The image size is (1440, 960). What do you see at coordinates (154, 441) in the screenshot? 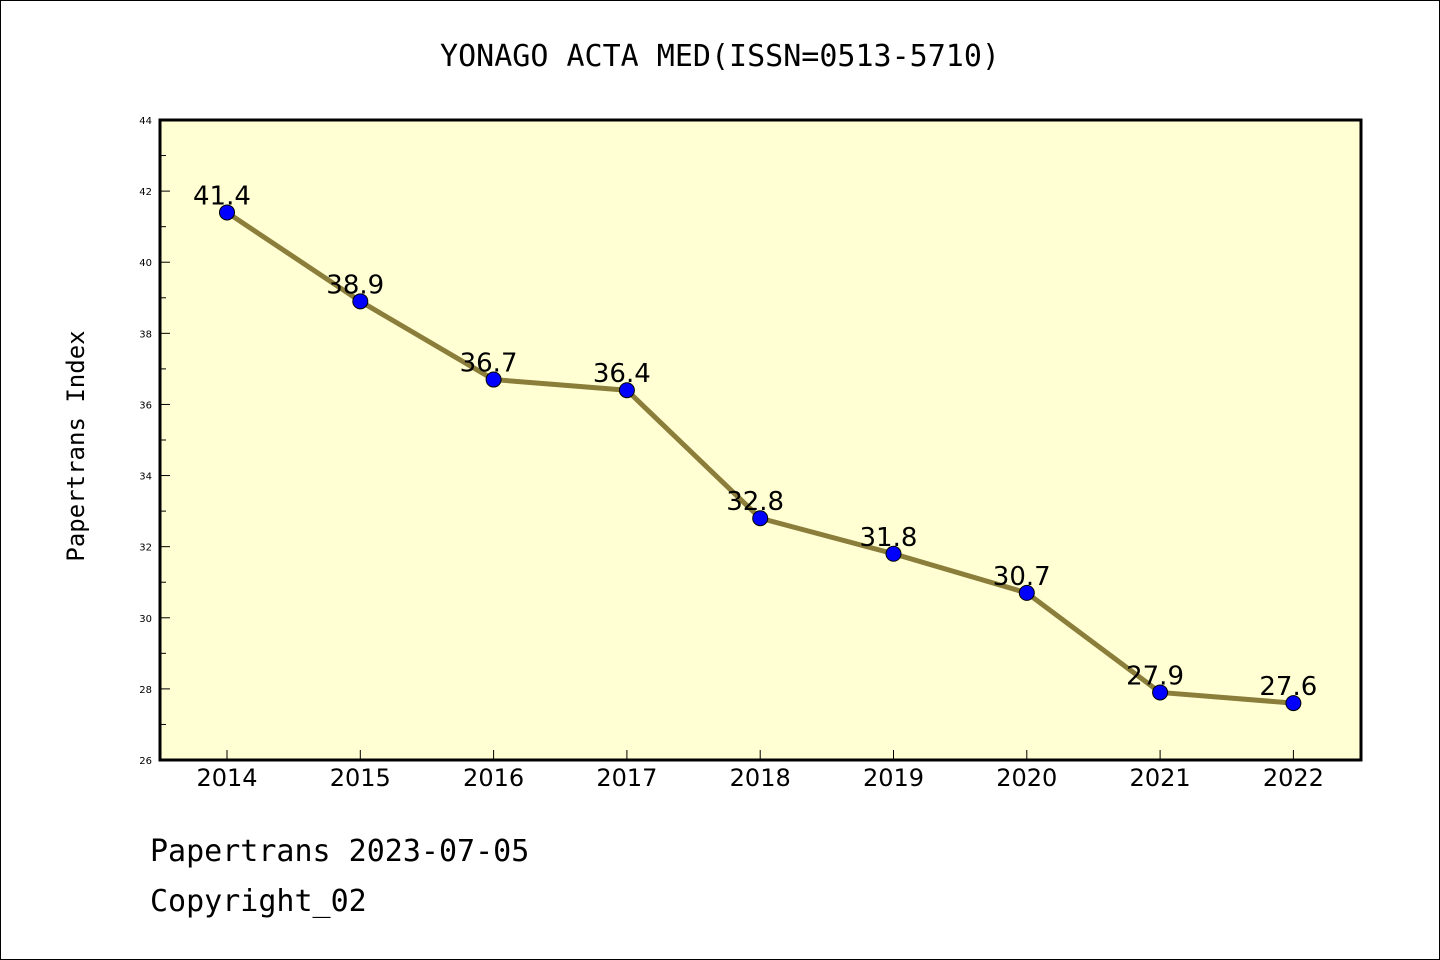
I see `y-axis-ticks: 26 28 30 32 34 36 38 40 42 44` at bounding box center [154, 441].